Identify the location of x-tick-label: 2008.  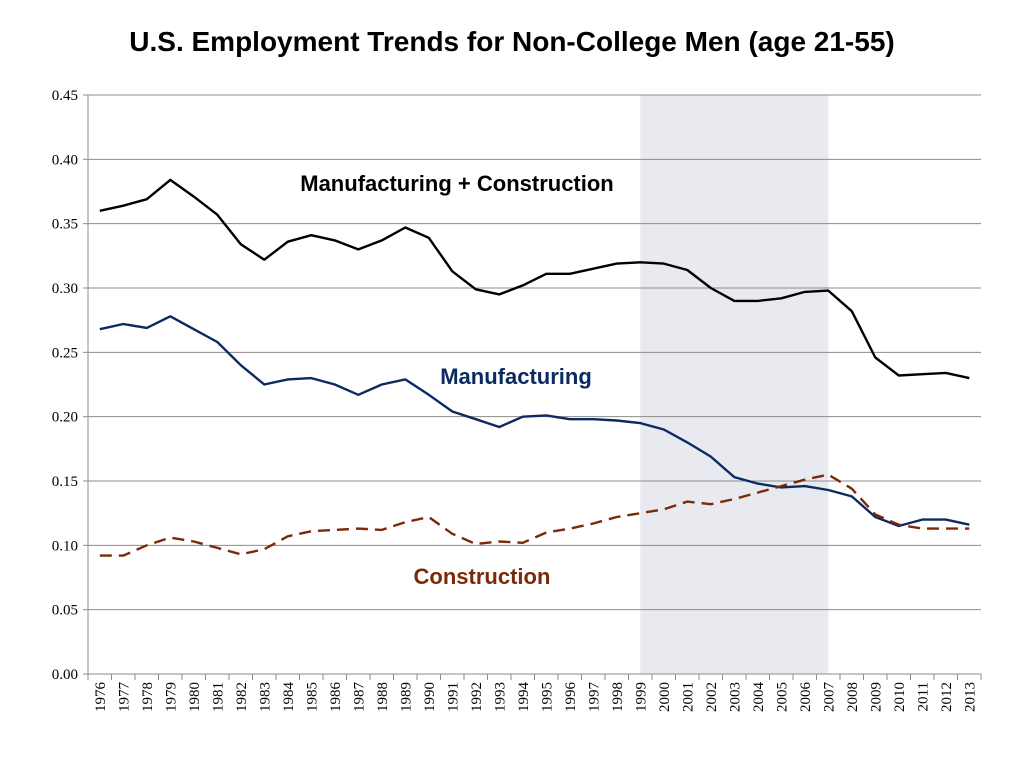
(853, 697).